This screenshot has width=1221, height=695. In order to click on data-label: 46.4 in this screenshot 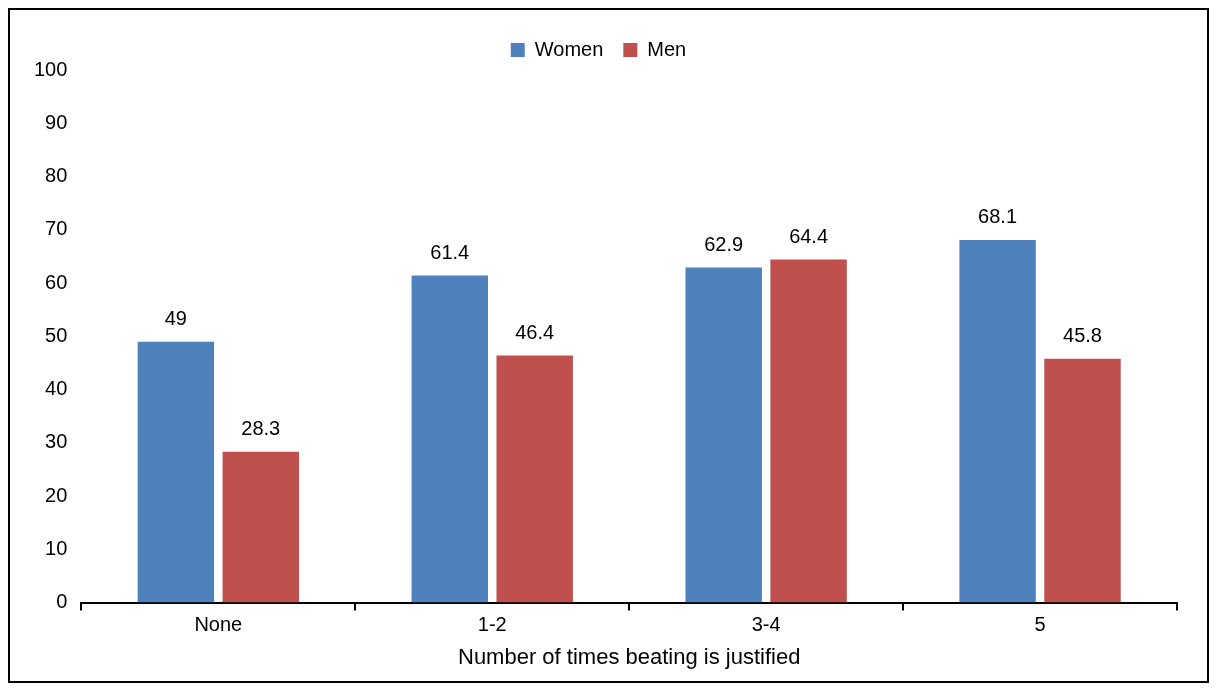, I will do `click(535, 331)`.